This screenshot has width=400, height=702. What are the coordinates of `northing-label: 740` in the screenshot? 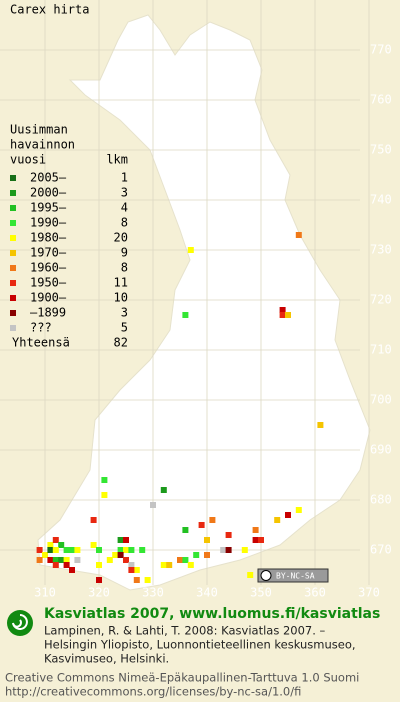 It's located at (381, 200).